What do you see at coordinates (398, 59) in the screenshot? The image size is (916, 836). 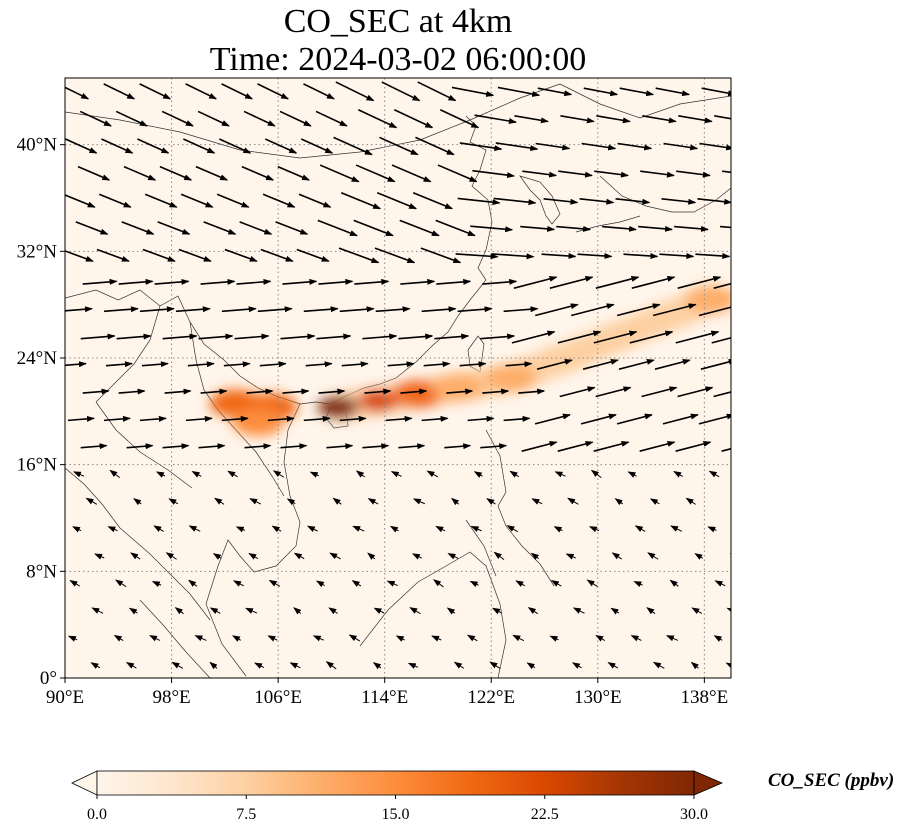 I see `map-title-line-2: Time: 2024-03-02 06:00:00` at bounding box center [398, 59].